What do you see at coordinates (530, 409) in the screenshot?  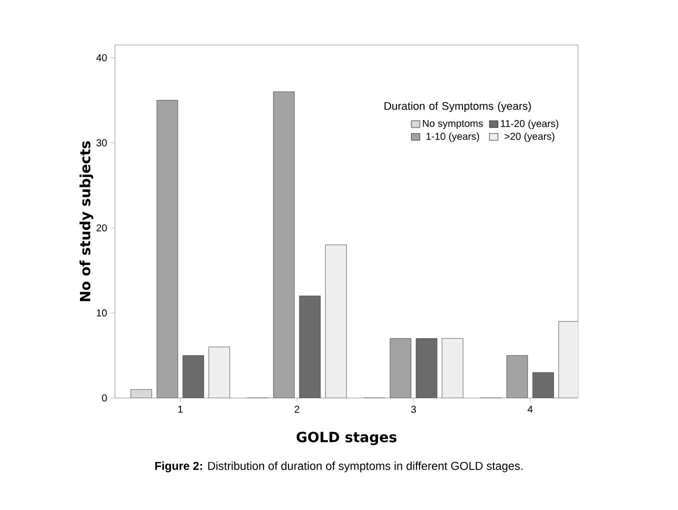 I see `x-tick-label: 4` at bounding box center [530, 409].